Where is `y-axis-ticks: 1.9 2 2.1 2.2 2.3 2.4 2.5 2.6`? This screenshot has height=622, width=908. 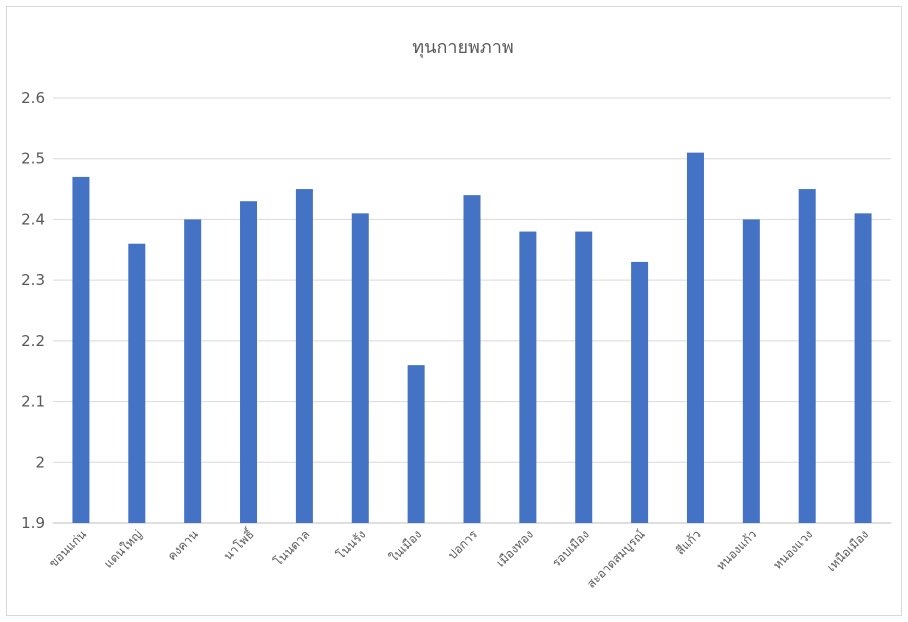
y-axis-ticks: 1.9 2 2.1 2.2 2.3 2.4 2.5 2.6 is located at coordinates (33, 310).